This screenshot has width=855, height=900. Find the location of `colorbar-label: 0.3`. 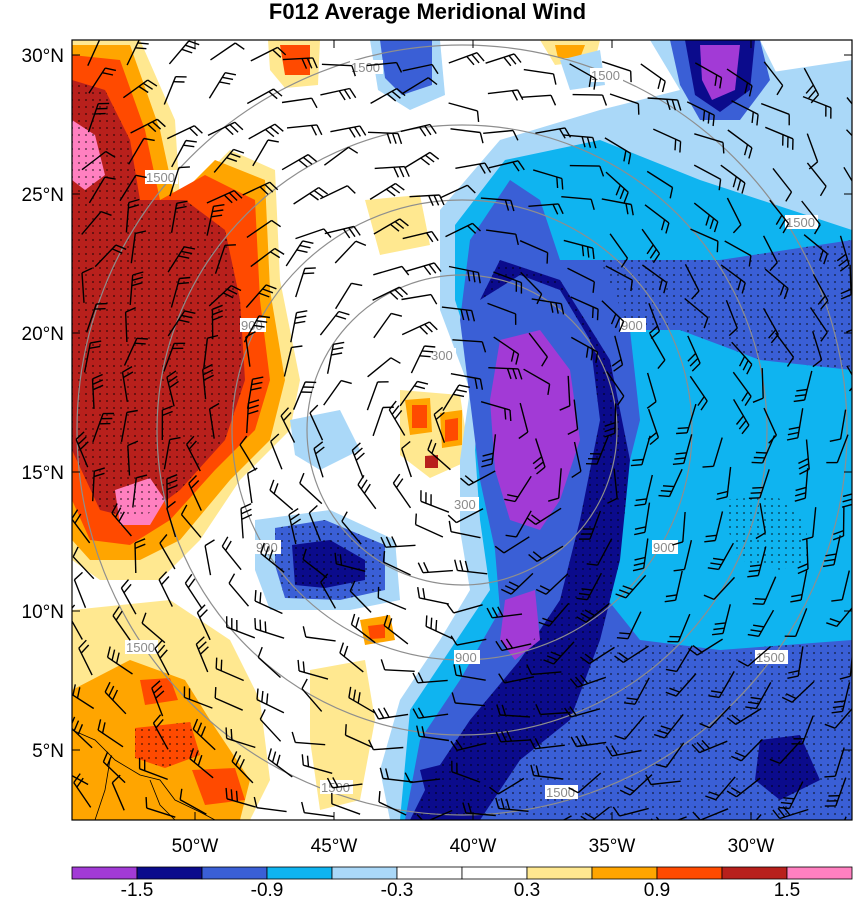

colorbar-label: 0.3 is located at coordinates (527, 890).